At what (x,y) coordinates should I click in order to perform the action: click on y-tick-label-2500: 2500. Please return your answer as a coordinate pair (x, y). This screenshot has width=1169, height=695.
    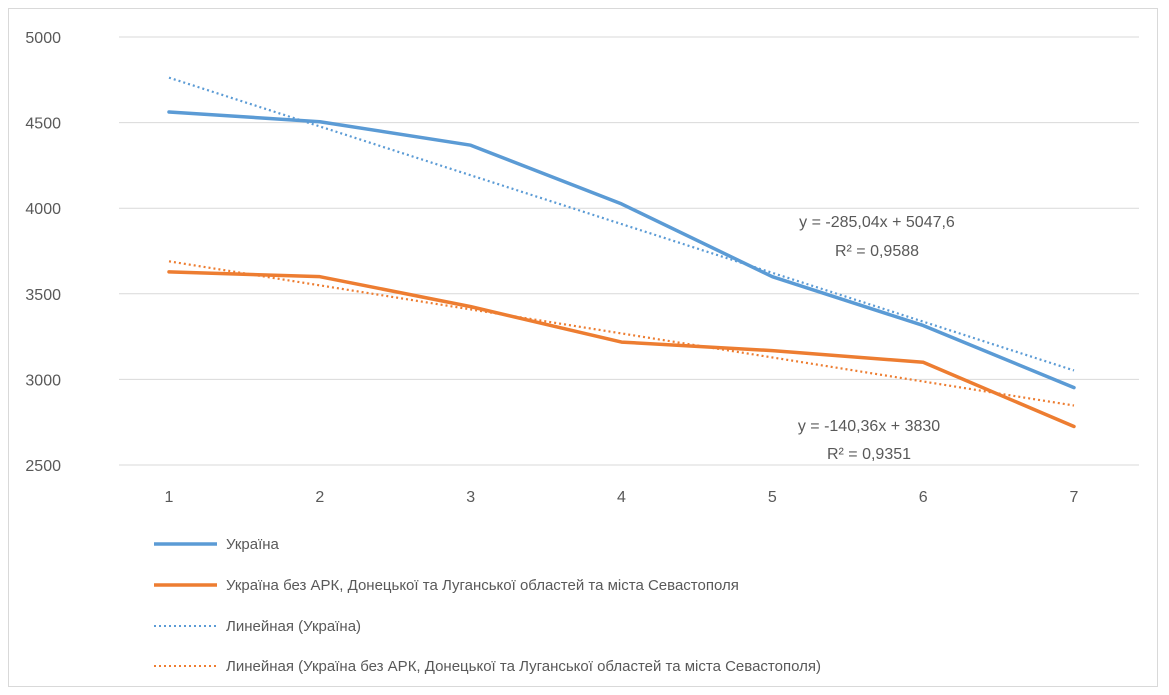
    Looking at the image, I should click on (43, 466).